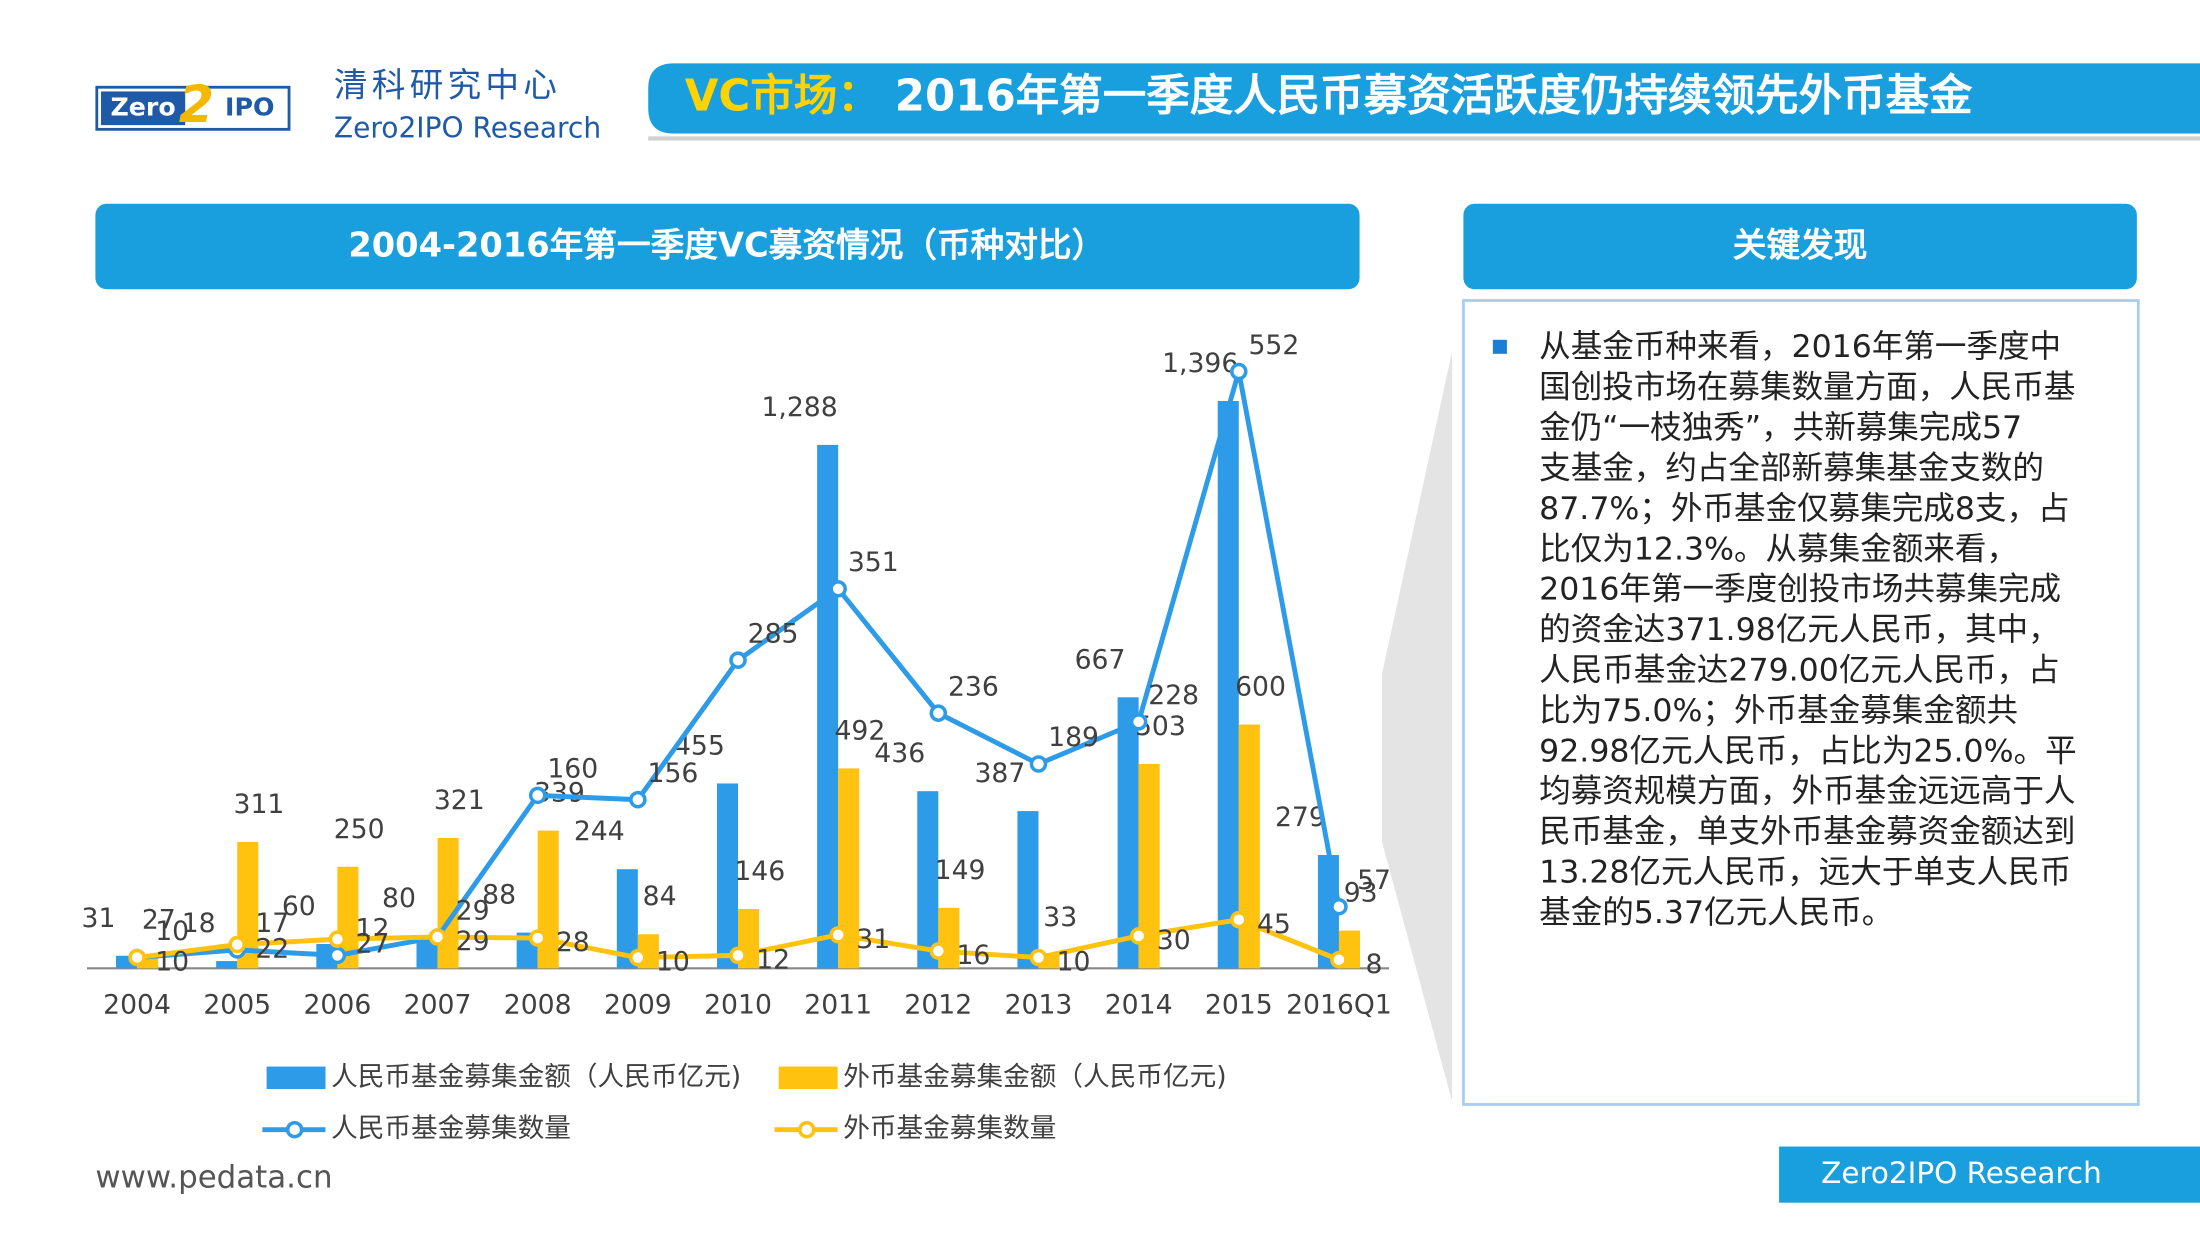 The width and height of the screenshot is (2200, 1238). I want to click on data-label: 45, so click(1274, 924).